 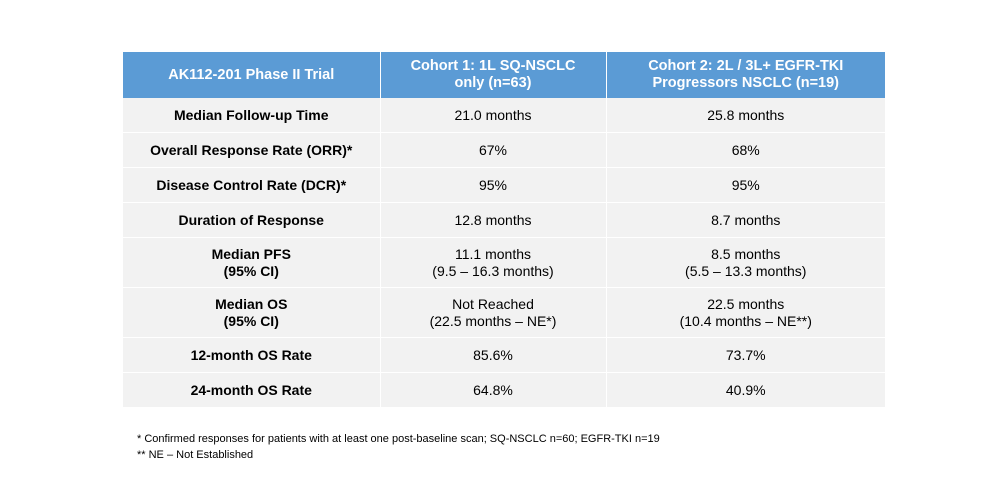 I want to click on metric-cell: Median Follow-up Time, so click(x=252, y=115).